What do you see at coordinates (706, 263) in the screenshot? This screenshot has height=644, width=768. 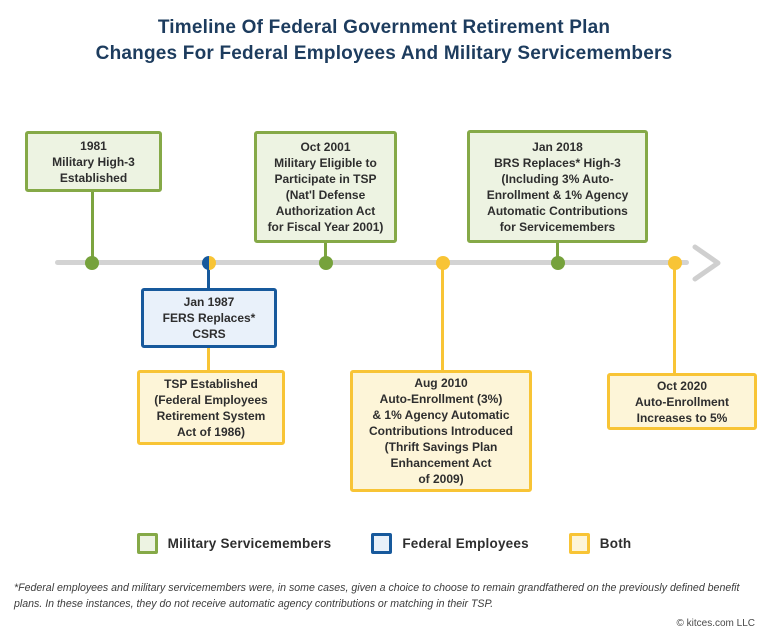 I see `timeline-arrow-icon` at bounding box center [706, 263].